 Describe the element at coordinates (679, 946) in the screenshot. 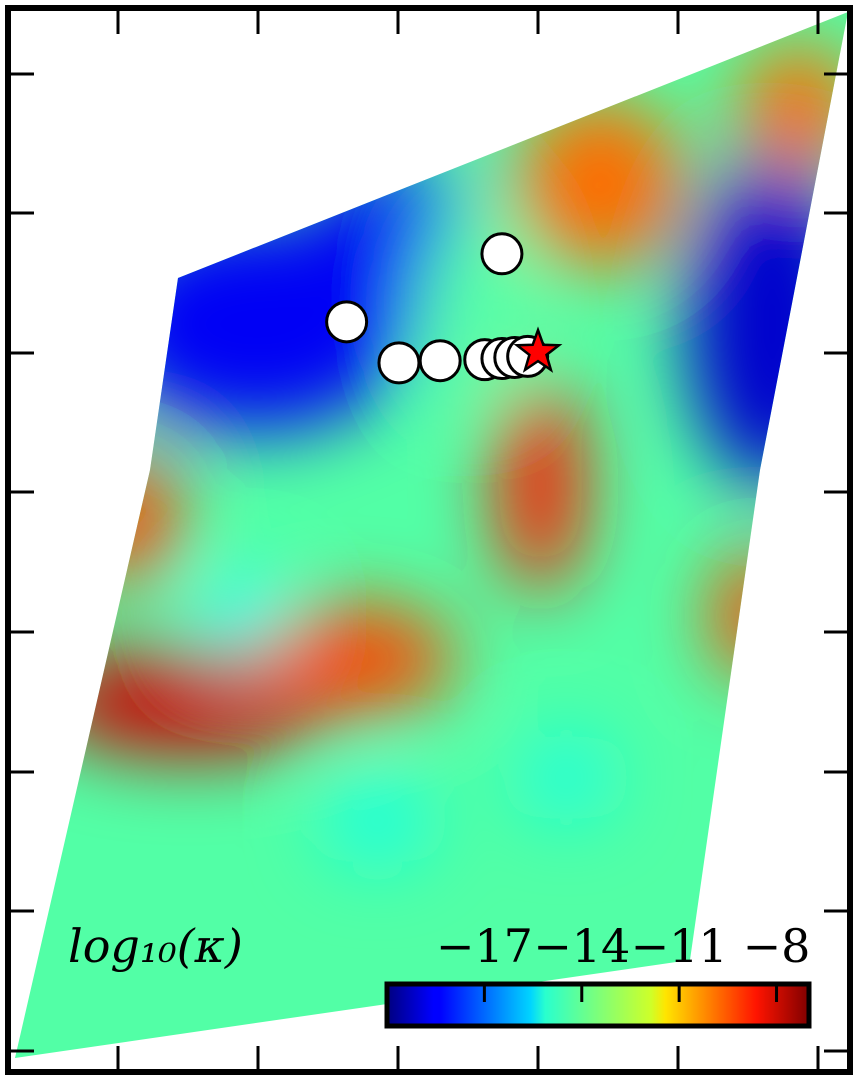

I see `colorbar-tick-label-2: −11` at that location.